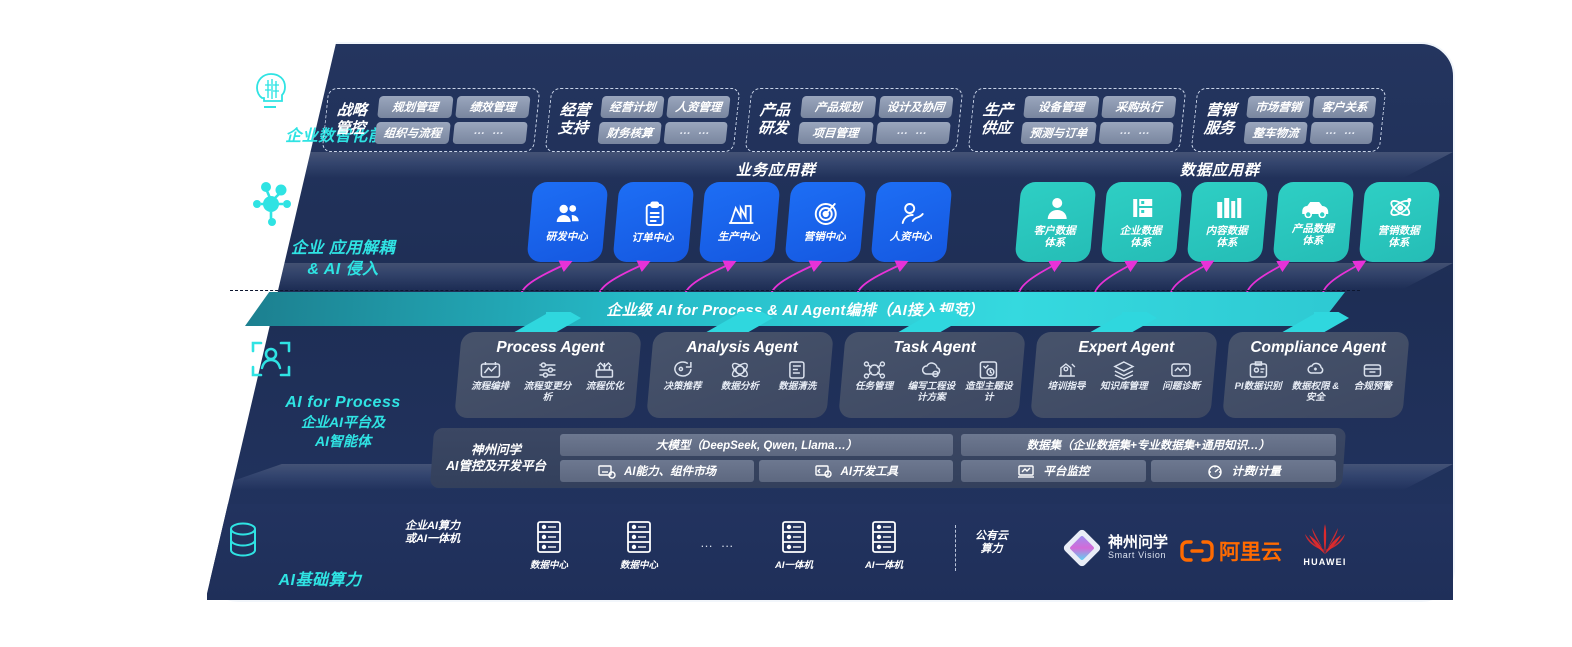 The width and height of the screenshot is (1572, 647). Describe the element at coordinates (604, 386) in the screenshot. I see `capability-label: 流程优化` at that location.